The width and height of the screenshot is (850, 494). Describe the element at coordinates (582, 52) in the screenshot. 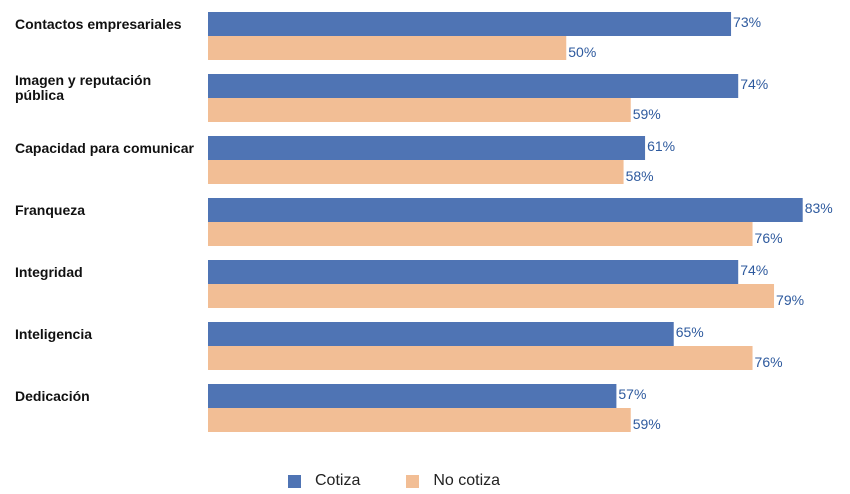

I see `value-label-no-cotiza-contactos-empresariales: 50%` at that location.